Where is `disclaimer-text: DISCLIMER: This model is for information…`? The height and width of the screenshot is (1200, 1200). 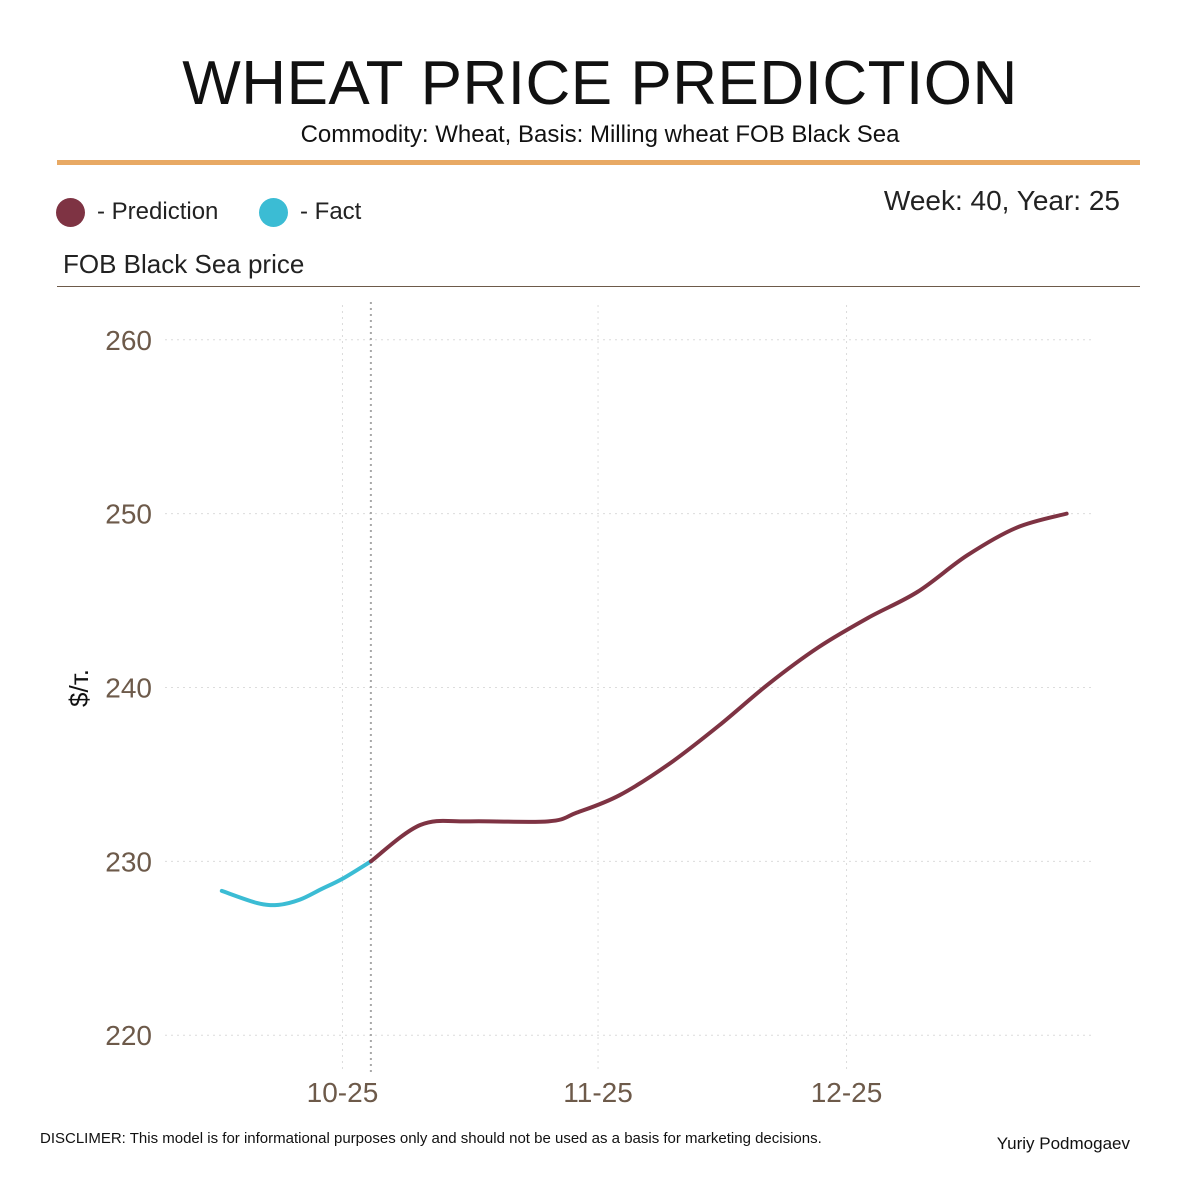
disclaimer-text: DISCLIMER: This model is for information… is located at coordinates (431, 1138).